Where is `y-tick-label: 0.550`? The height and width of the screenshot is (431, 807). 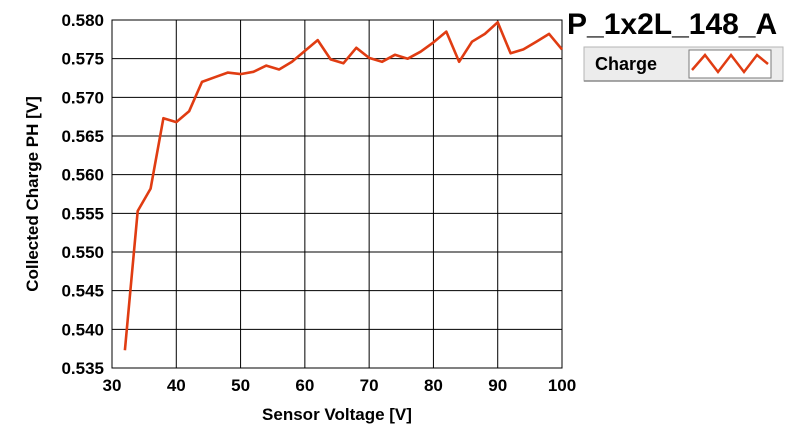 y-tick-label: 0.550 is located at coordinates (82, 252).